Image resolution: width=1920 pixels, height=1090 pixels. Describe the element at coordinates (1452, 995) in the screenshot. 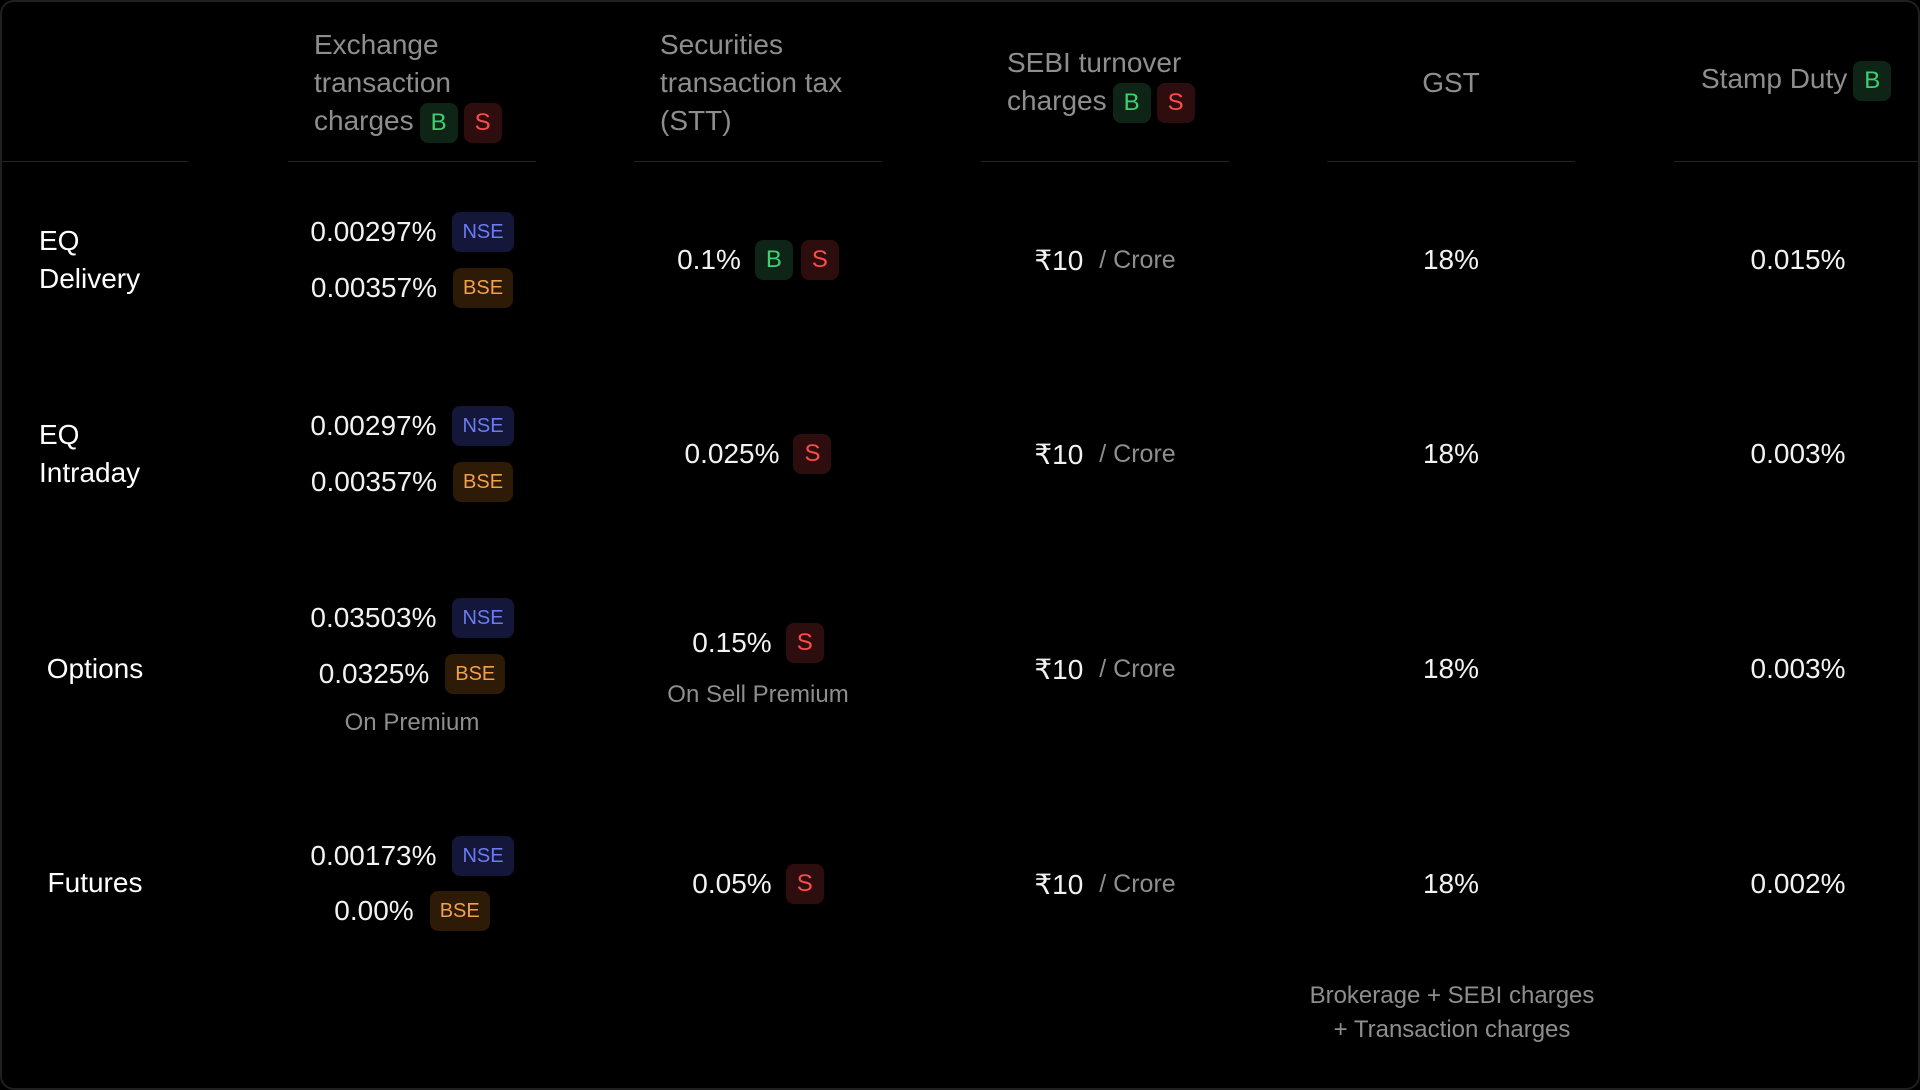

I see `gst-footnote-line: Brokerage + SEBI charges` at that location.